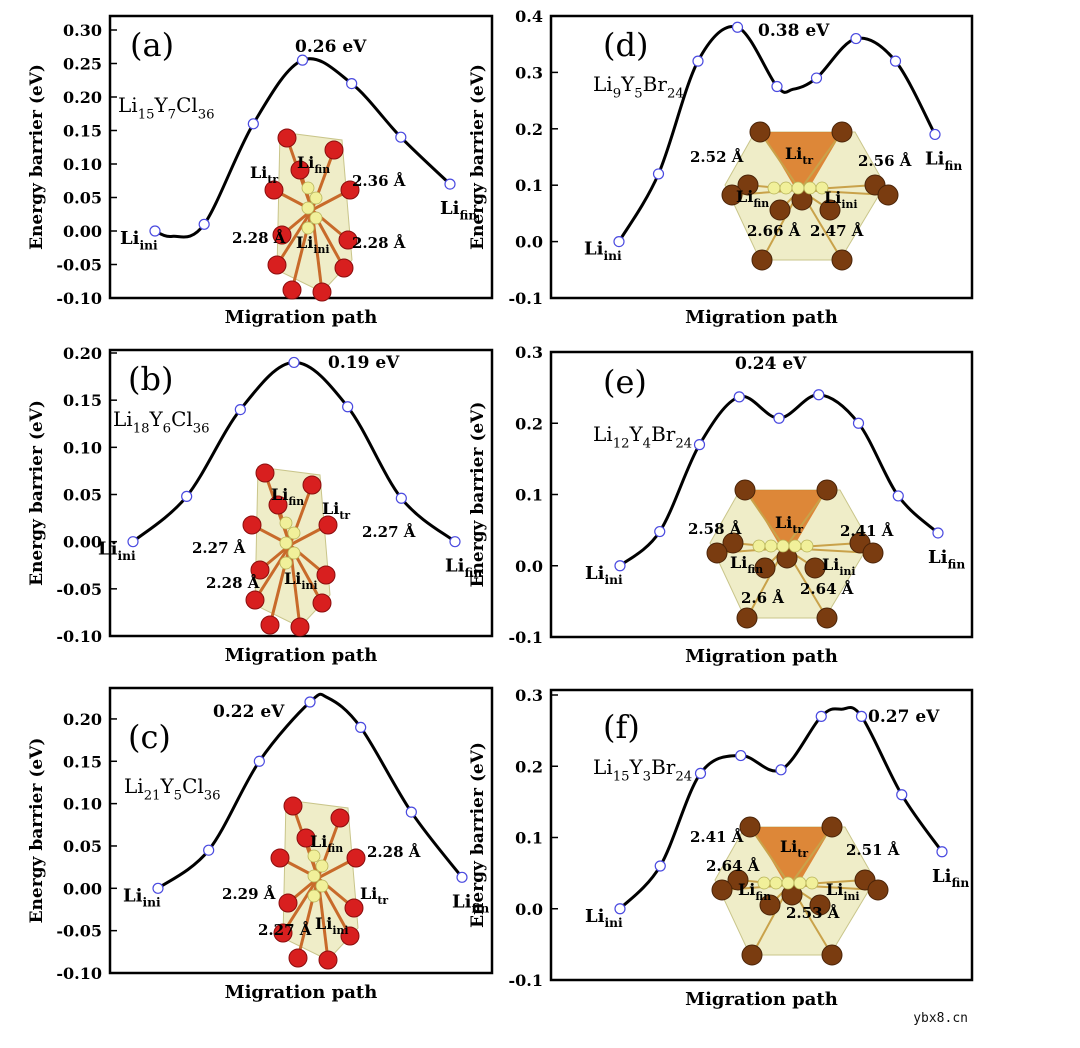 This screenshot has height=1048, width=1080. I want to click on site-label-ini-inner-sub: ini, so click(340, 930).